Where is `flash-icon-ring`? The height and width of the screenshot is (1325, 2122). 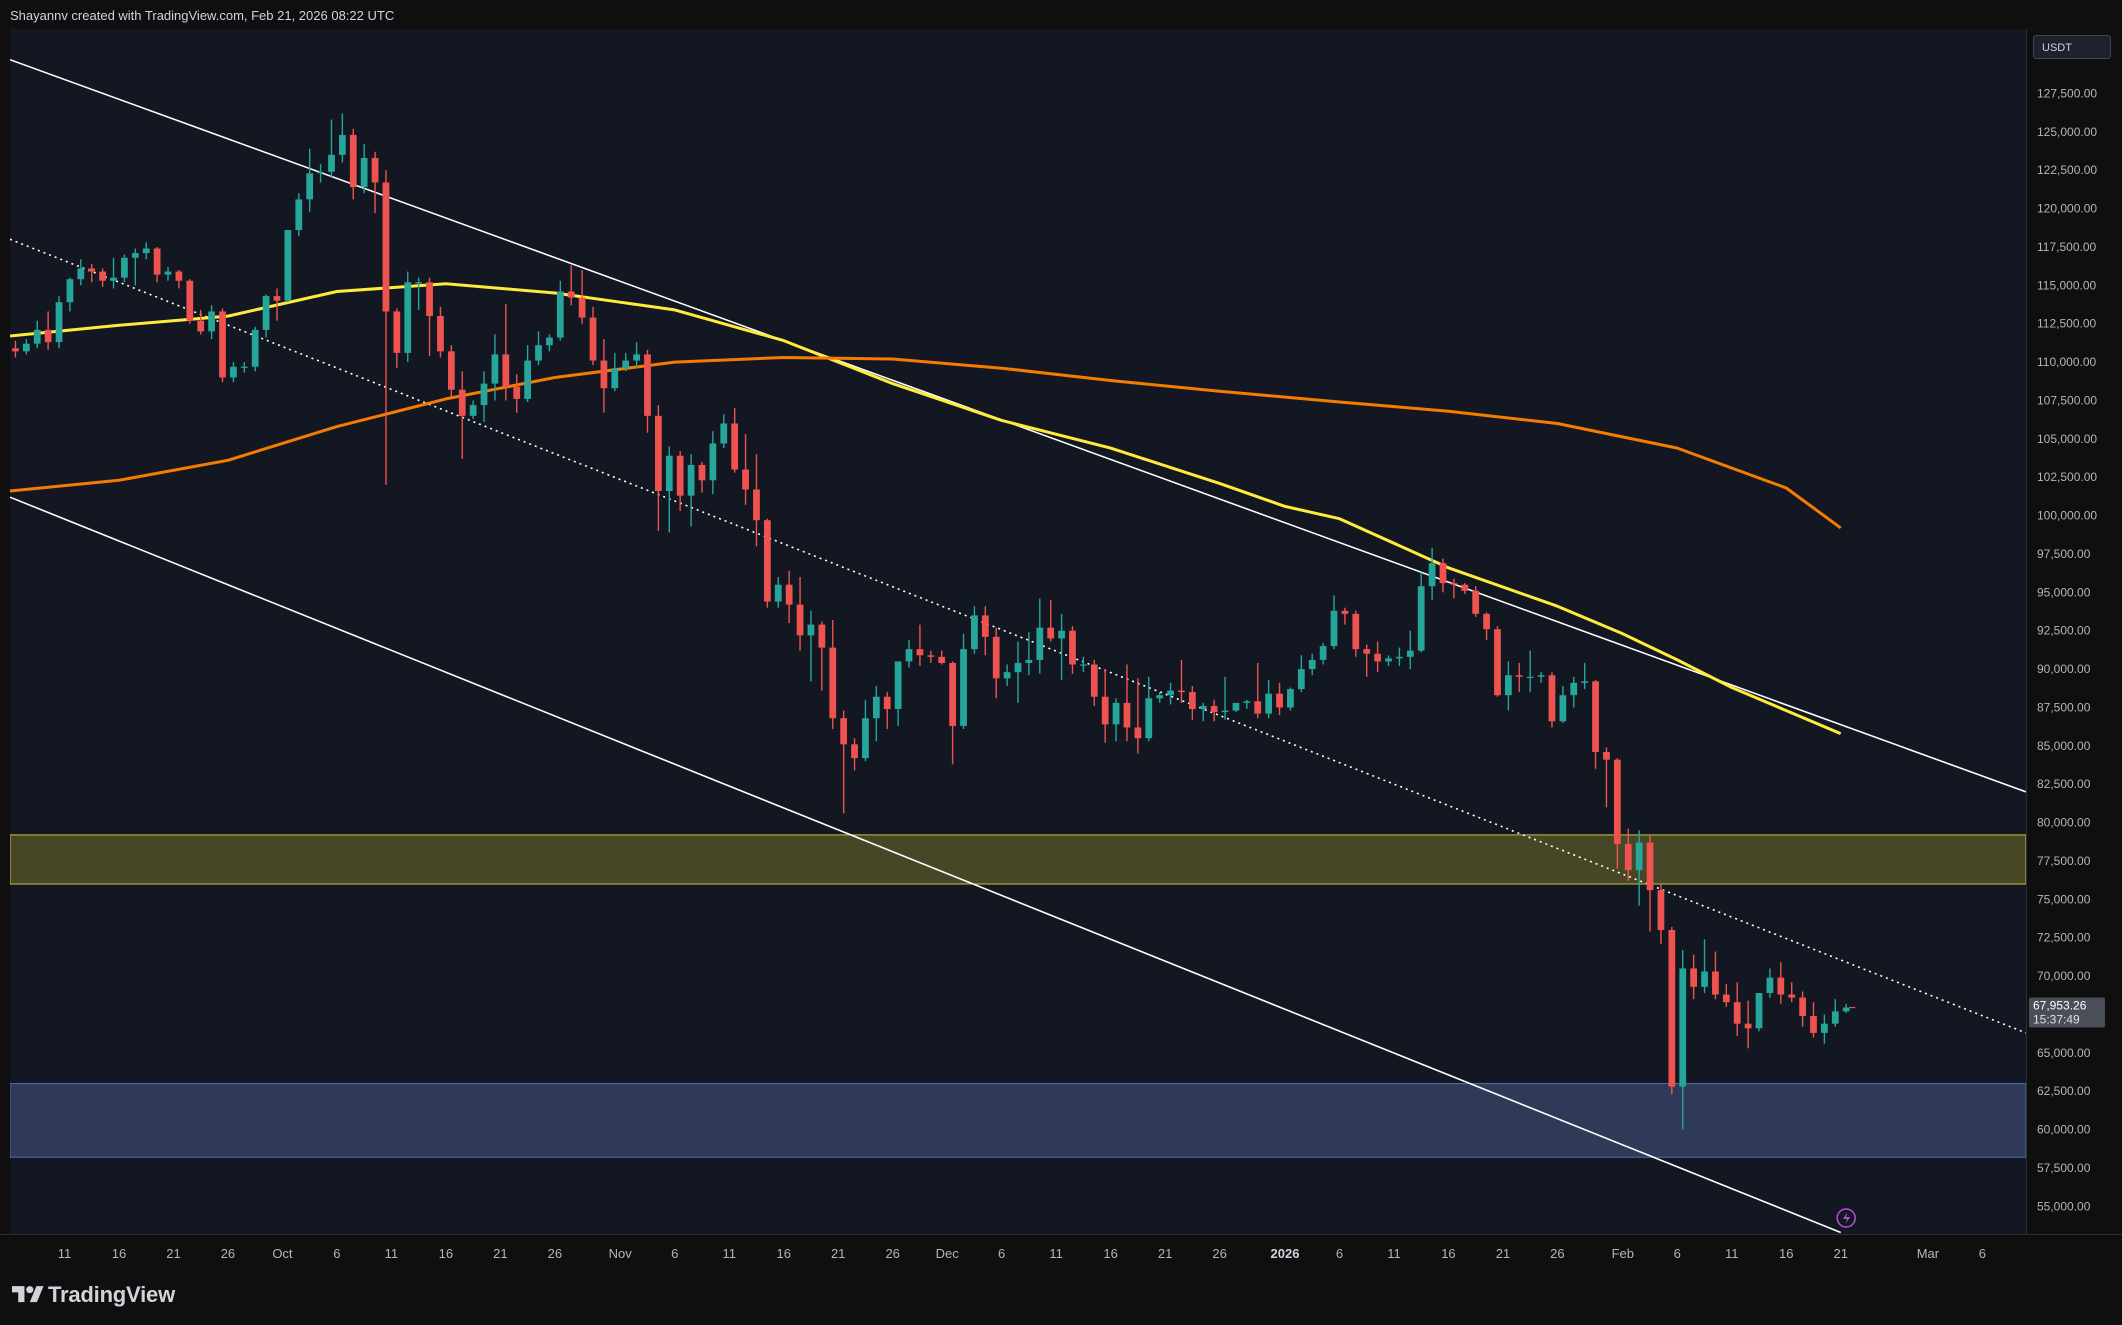
flash-icon-ring is located at coordinates (1846, 1218).